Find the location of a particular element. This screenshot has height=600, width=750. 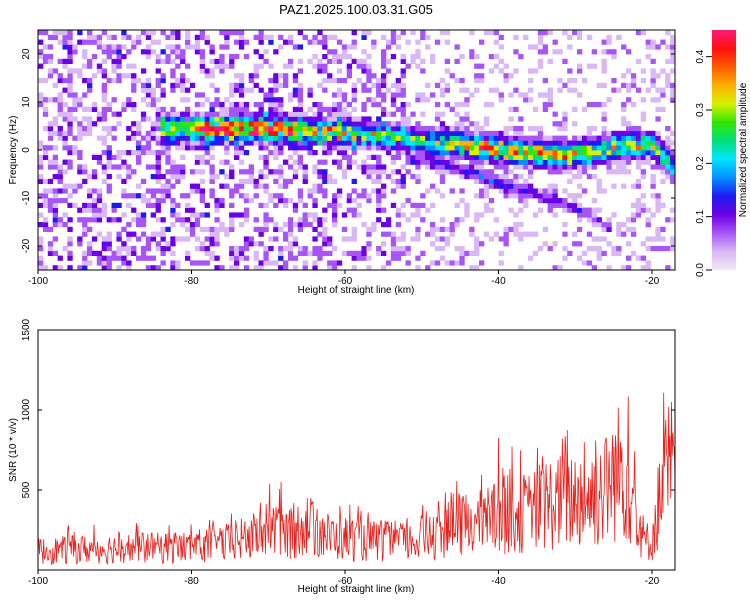

spectrogram-y-tick-label: 0 is located at coordinates (26, 150).